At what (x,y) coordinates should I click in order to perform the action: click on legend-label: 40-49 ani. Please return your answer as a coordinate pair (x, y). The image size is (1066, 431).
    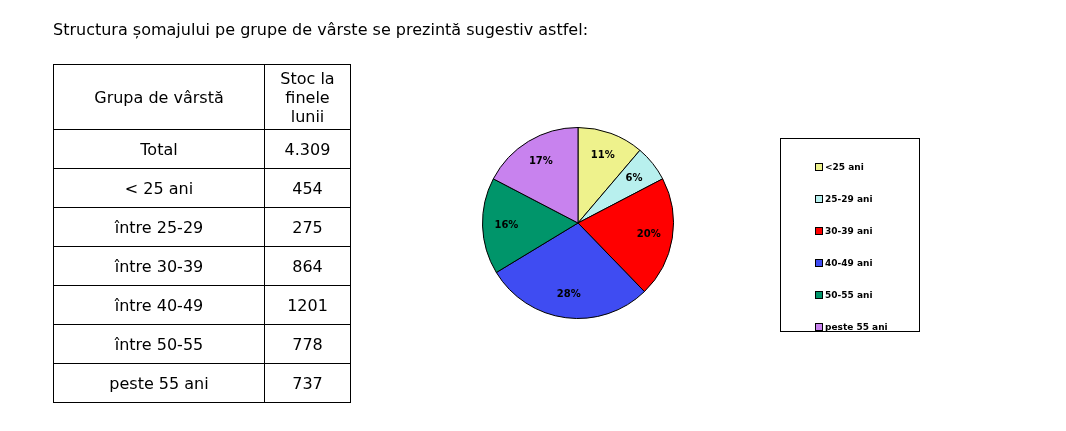
    Looking at the image, I should click on (849, 263).